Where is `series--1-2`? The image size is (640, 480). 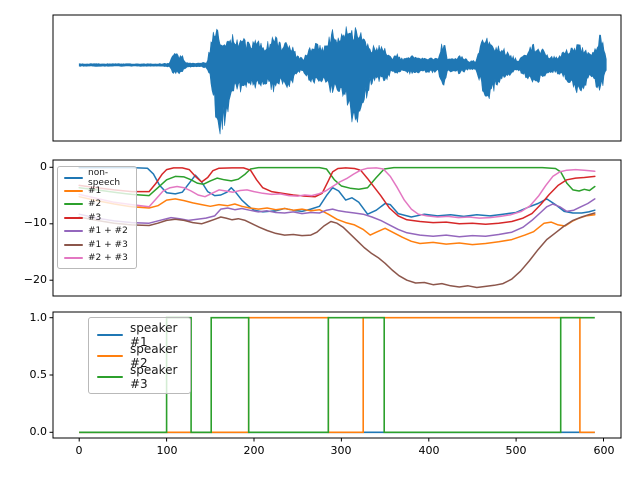 series--1-2 is located at coordinates (337, 218).